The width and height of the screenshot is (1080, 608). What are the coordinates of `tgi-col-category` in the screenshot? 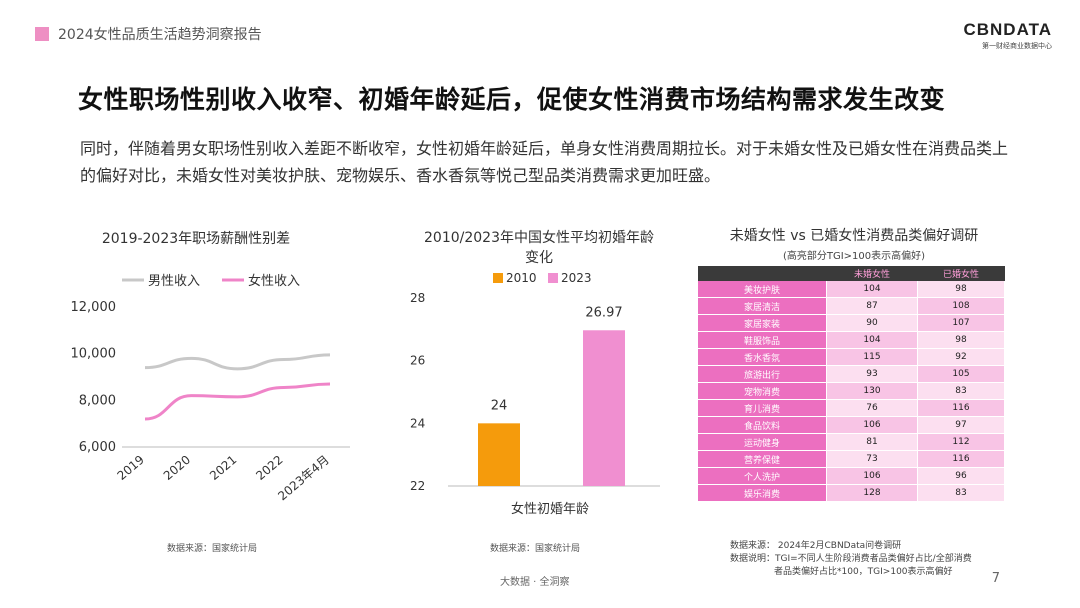 It's located at (762, 273).